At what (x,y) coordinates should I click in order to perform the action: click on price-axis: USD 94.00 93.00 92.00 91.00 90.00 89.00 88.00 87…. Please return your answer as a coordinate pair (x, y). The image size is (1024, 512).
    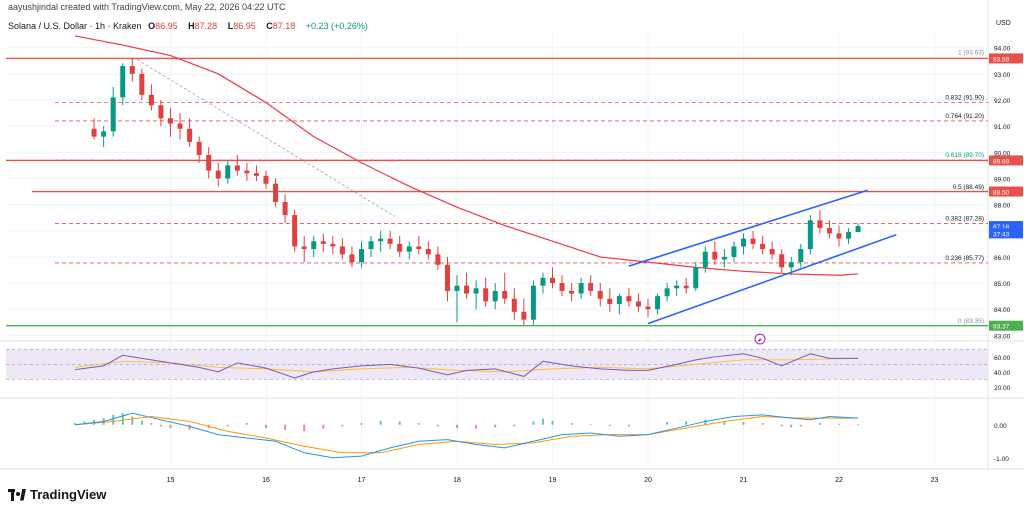
    Looking at the image, I should click on (1006, 180).